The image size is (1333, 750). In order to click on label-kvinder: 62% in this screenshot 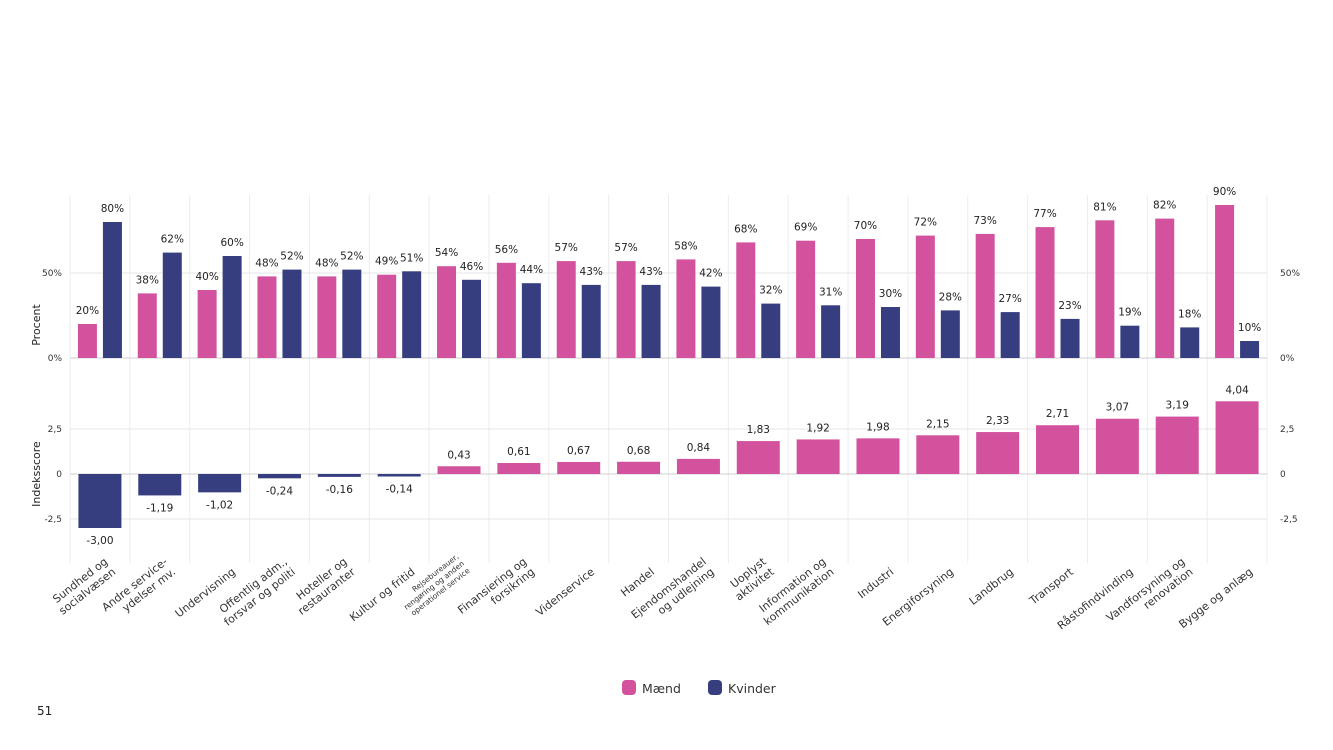, I will do `click(172, 240)`.